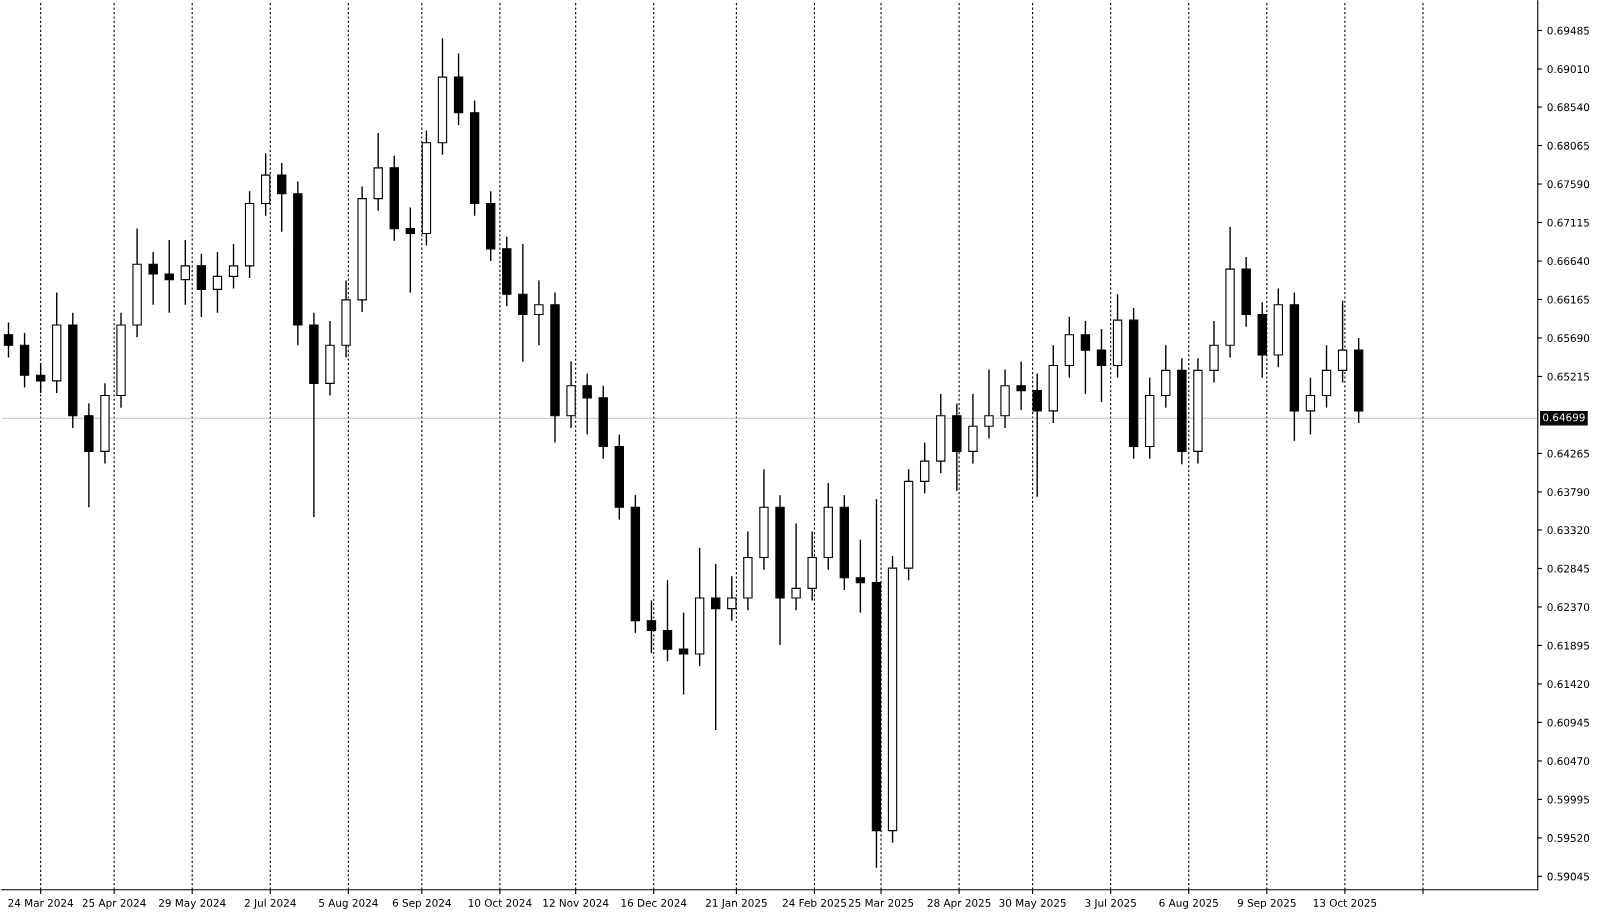  What do you see at coordinates (1568, 607) in the screenshot?
I see `y-tick-label: 0.62370` at bounding box center [1568, 607].